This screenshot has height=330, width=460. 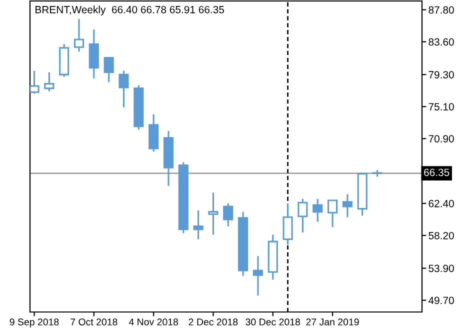 What do you see at coordinates (441, 10) in the screenshot?
I see `y-tick-label: 87.80` at bounding box center [441, 10].